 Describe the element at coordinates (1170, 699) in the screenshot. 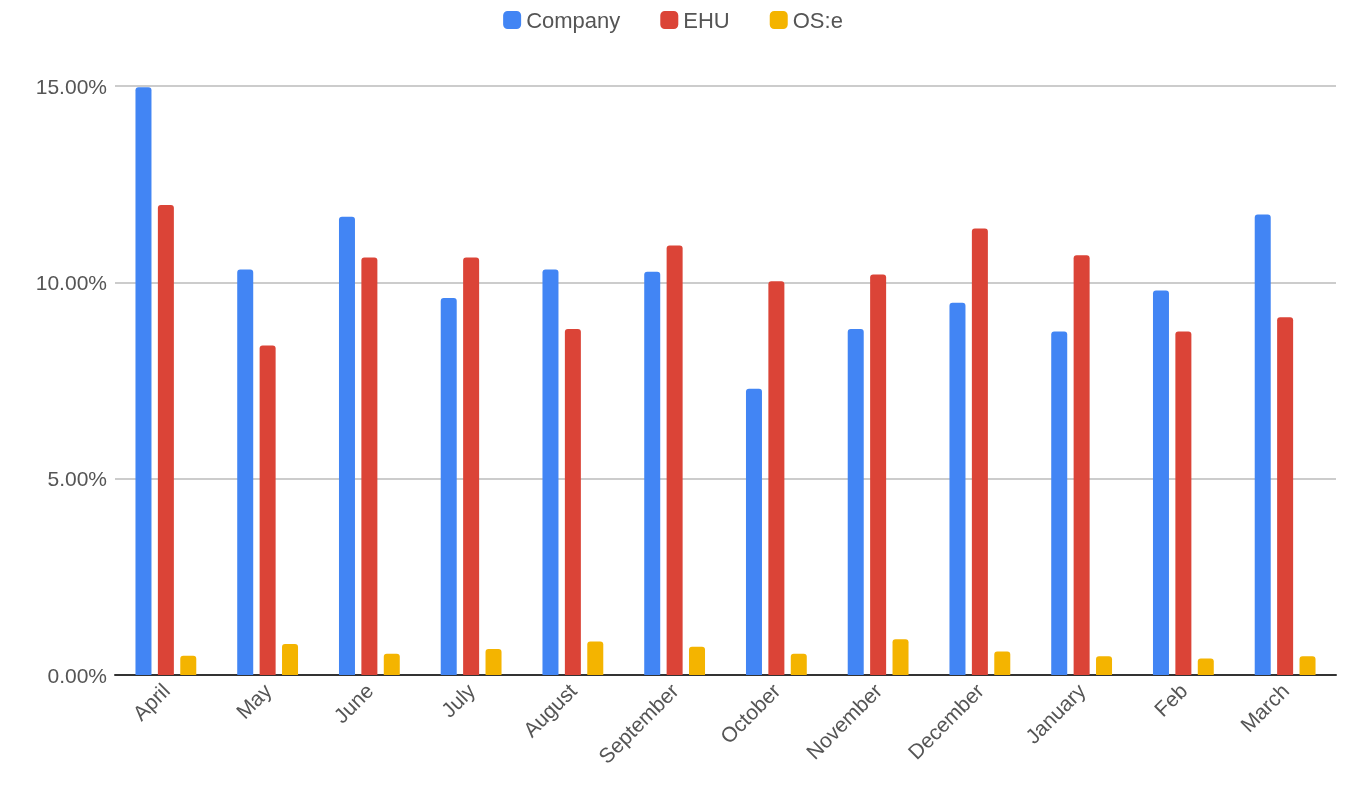

I see `x-tick-label: Feb` at that location.